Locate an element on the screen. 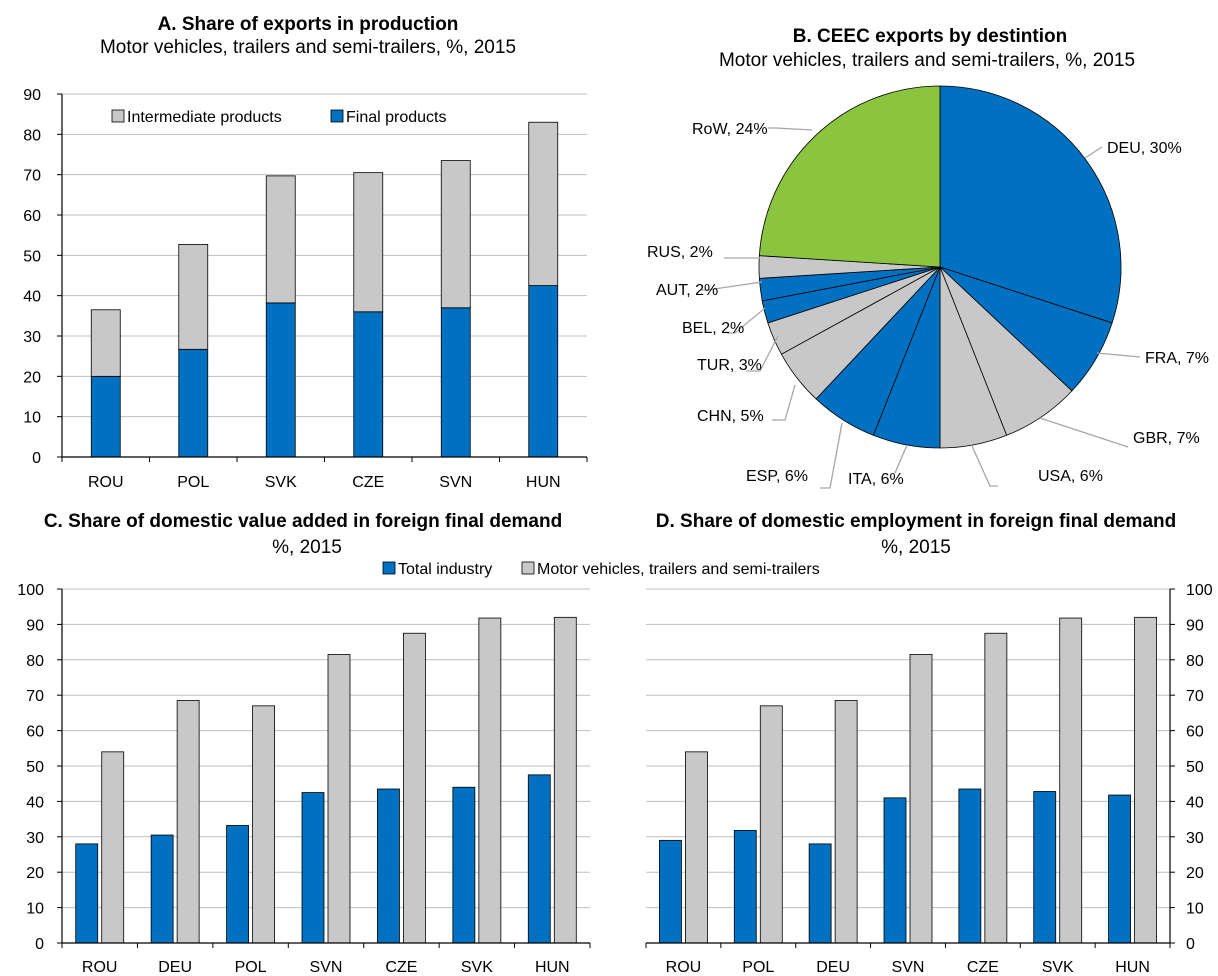  panel-b-title: B. CEEC exports by destintion is located at coordinates (930, 36).